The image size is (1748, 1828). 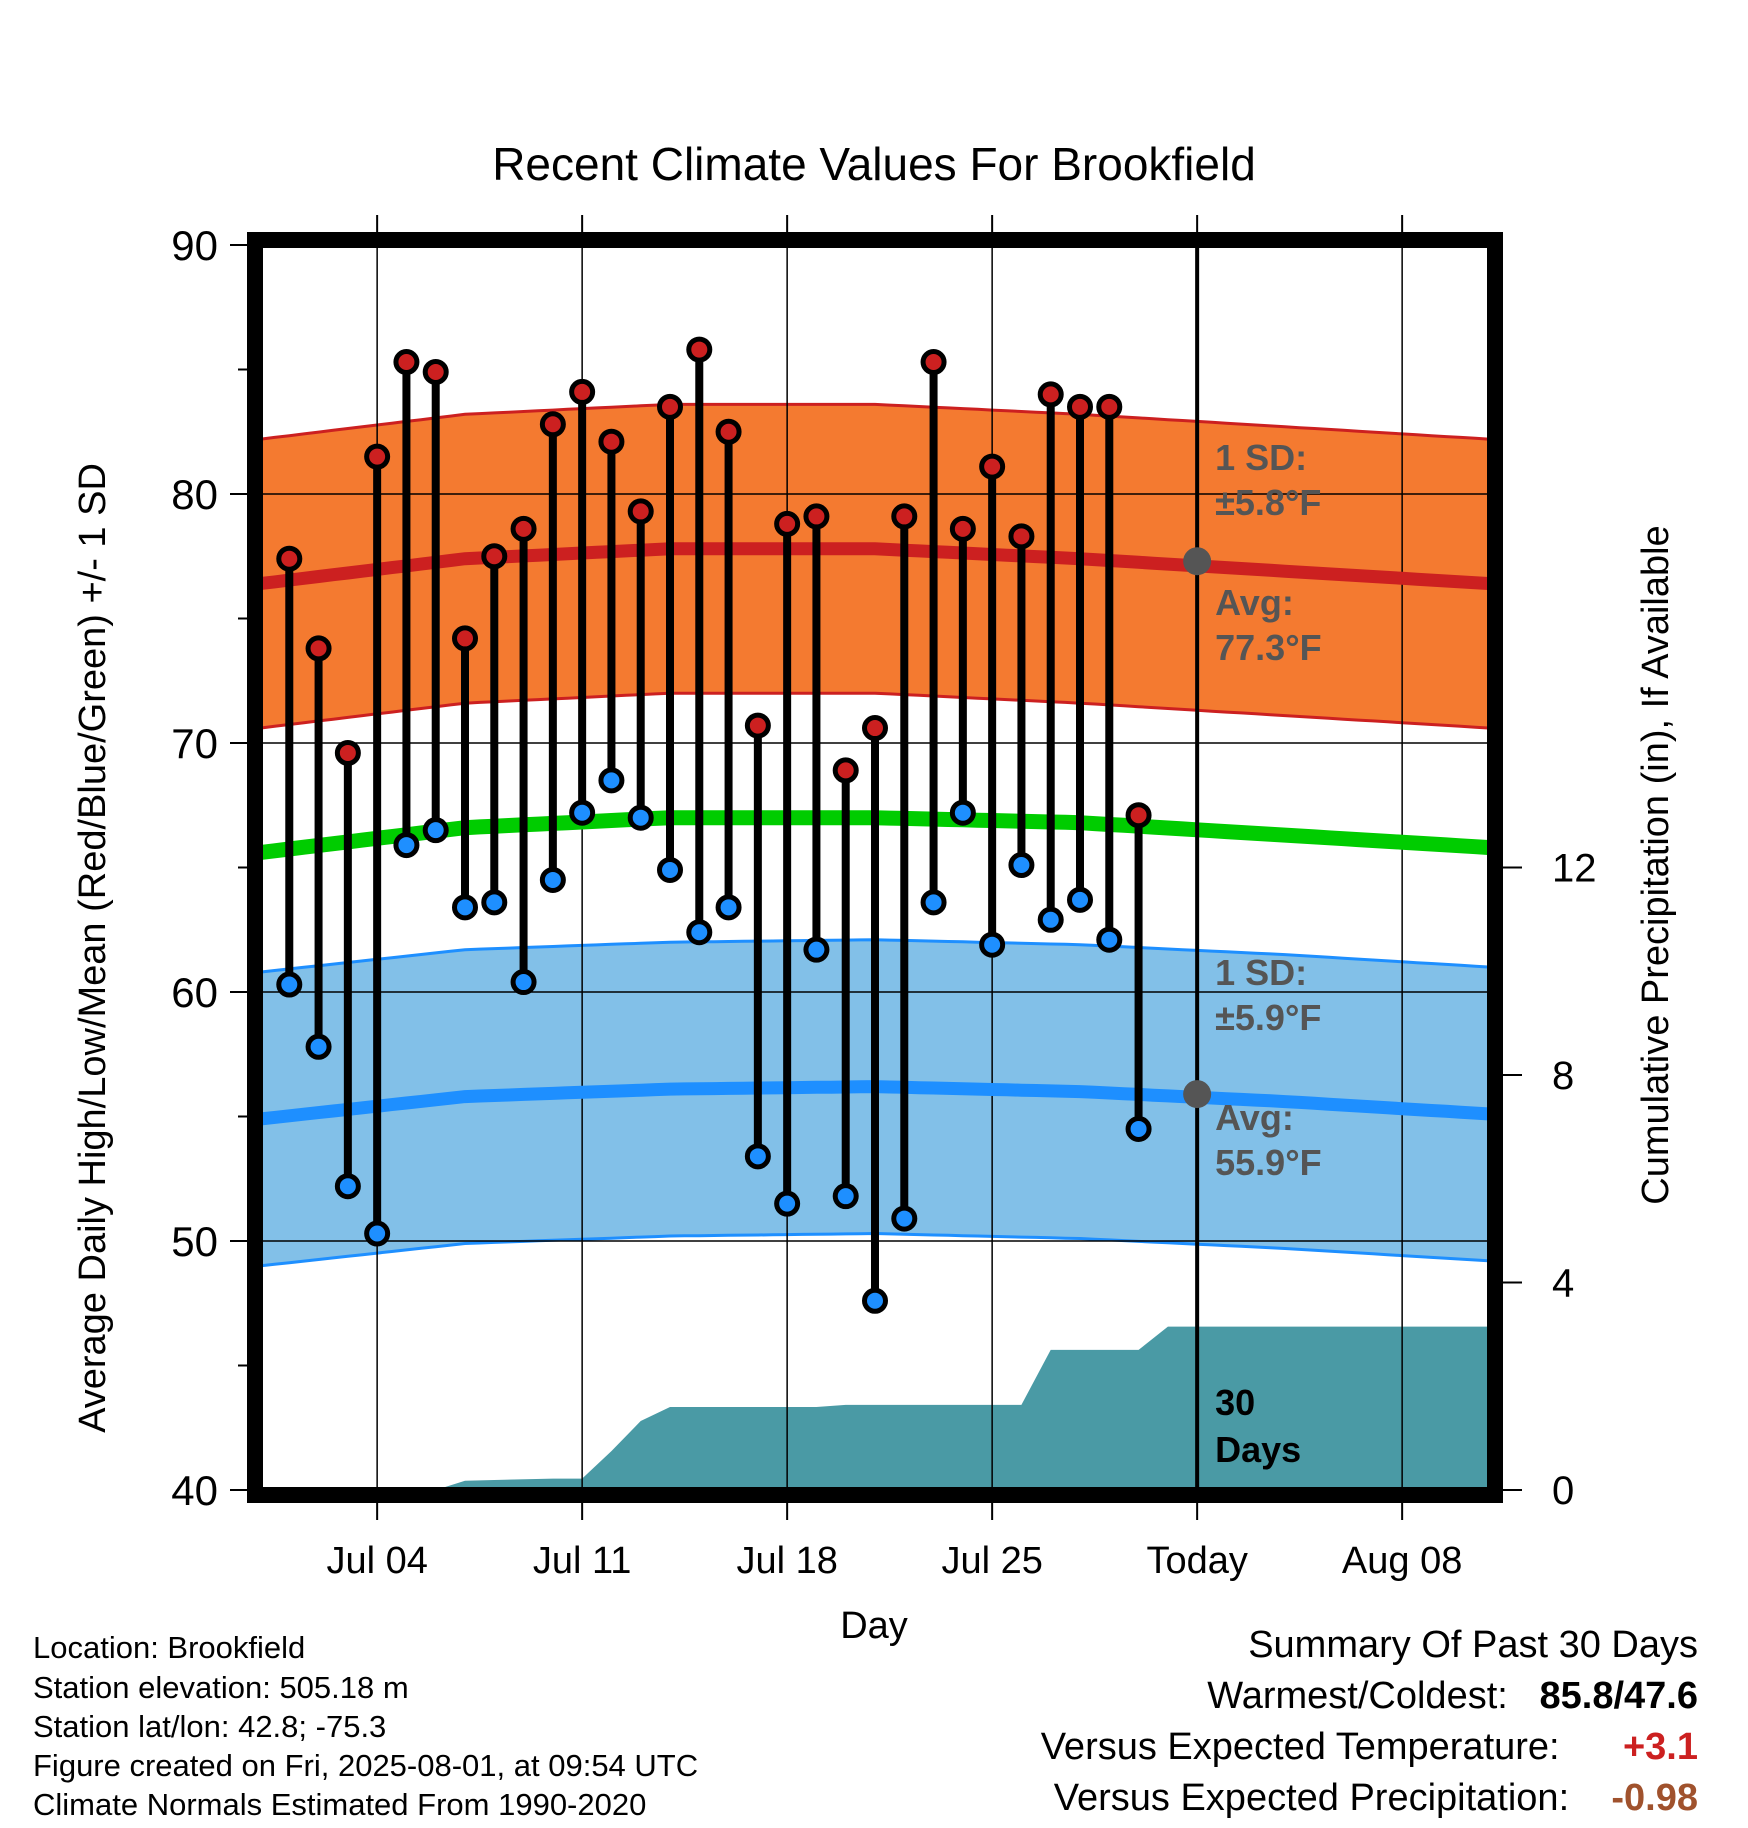 What do you see at coordinates (1261, 457) in the screenshot?
I see `high-sd-label: 1 SD:` at bounding box center [1261, 457].